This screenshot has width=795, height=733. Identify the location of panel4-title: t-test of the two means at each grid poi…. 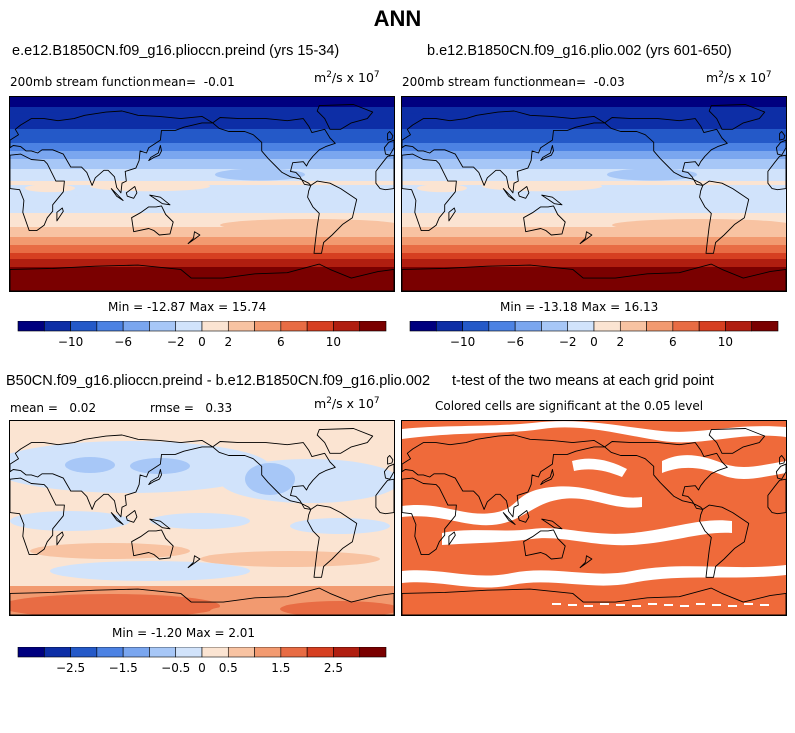
(583, 381).